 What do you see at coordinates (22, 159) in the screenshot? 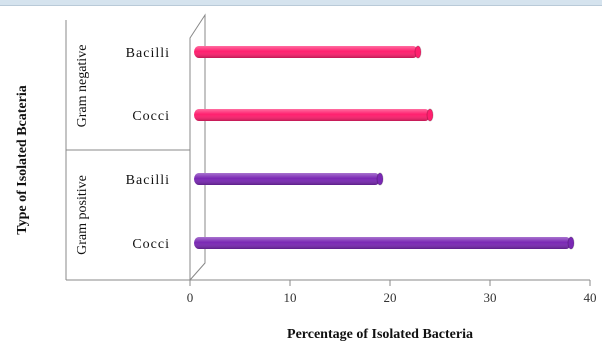
I see `y-axis-title: Type of Isolated Bcateria` at bounding box center [22, 159].